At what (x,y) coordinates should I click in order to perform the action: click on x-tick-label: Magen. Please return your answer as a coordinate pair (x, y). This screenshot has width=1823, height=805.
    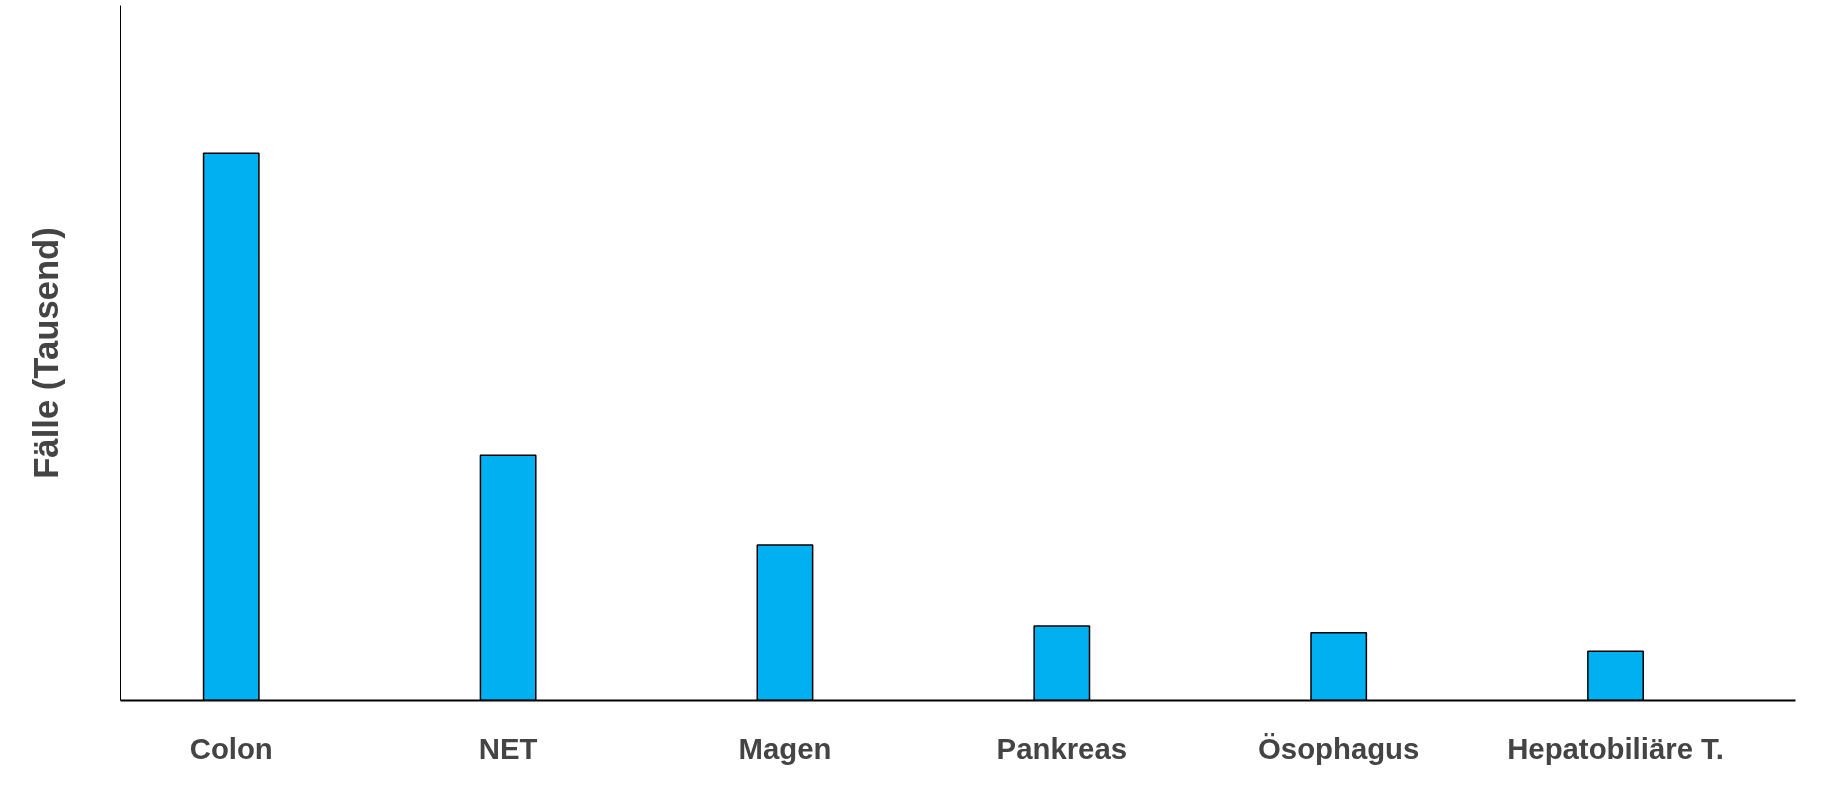
    Looking at the image, I should click on (785, 748).